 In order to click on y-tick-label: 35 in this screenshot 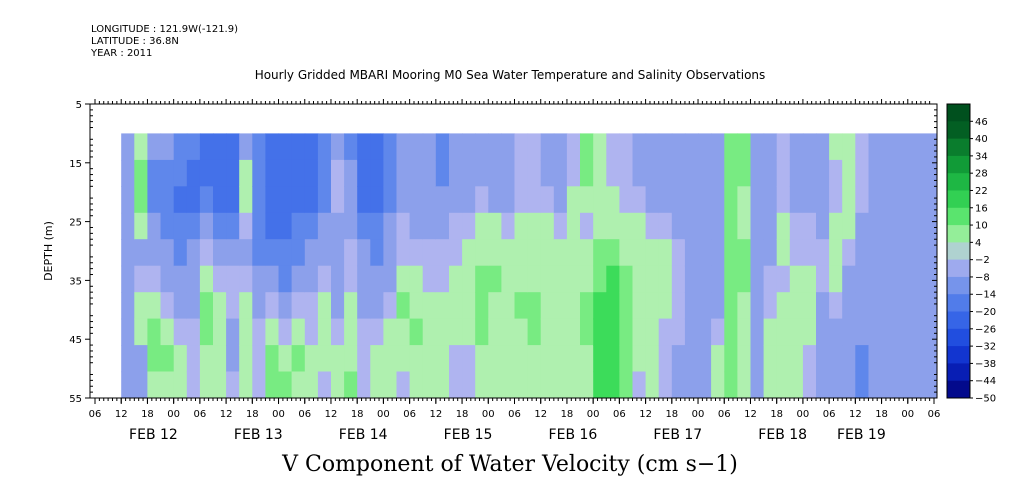, I will do `click(75, 281)`.